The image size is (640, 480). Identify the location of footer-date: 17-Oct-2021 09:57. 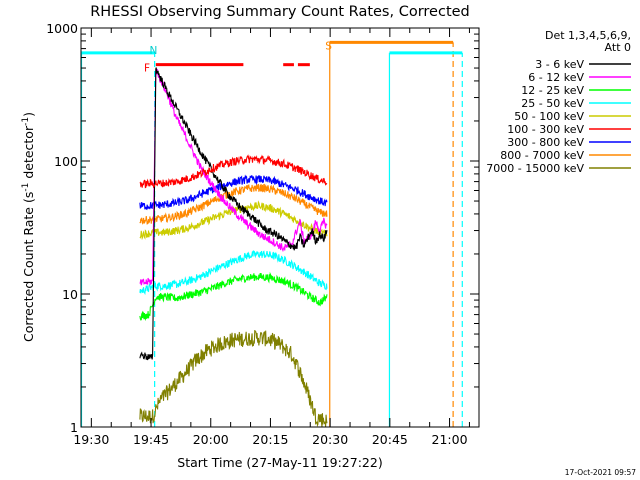
(600, 472).